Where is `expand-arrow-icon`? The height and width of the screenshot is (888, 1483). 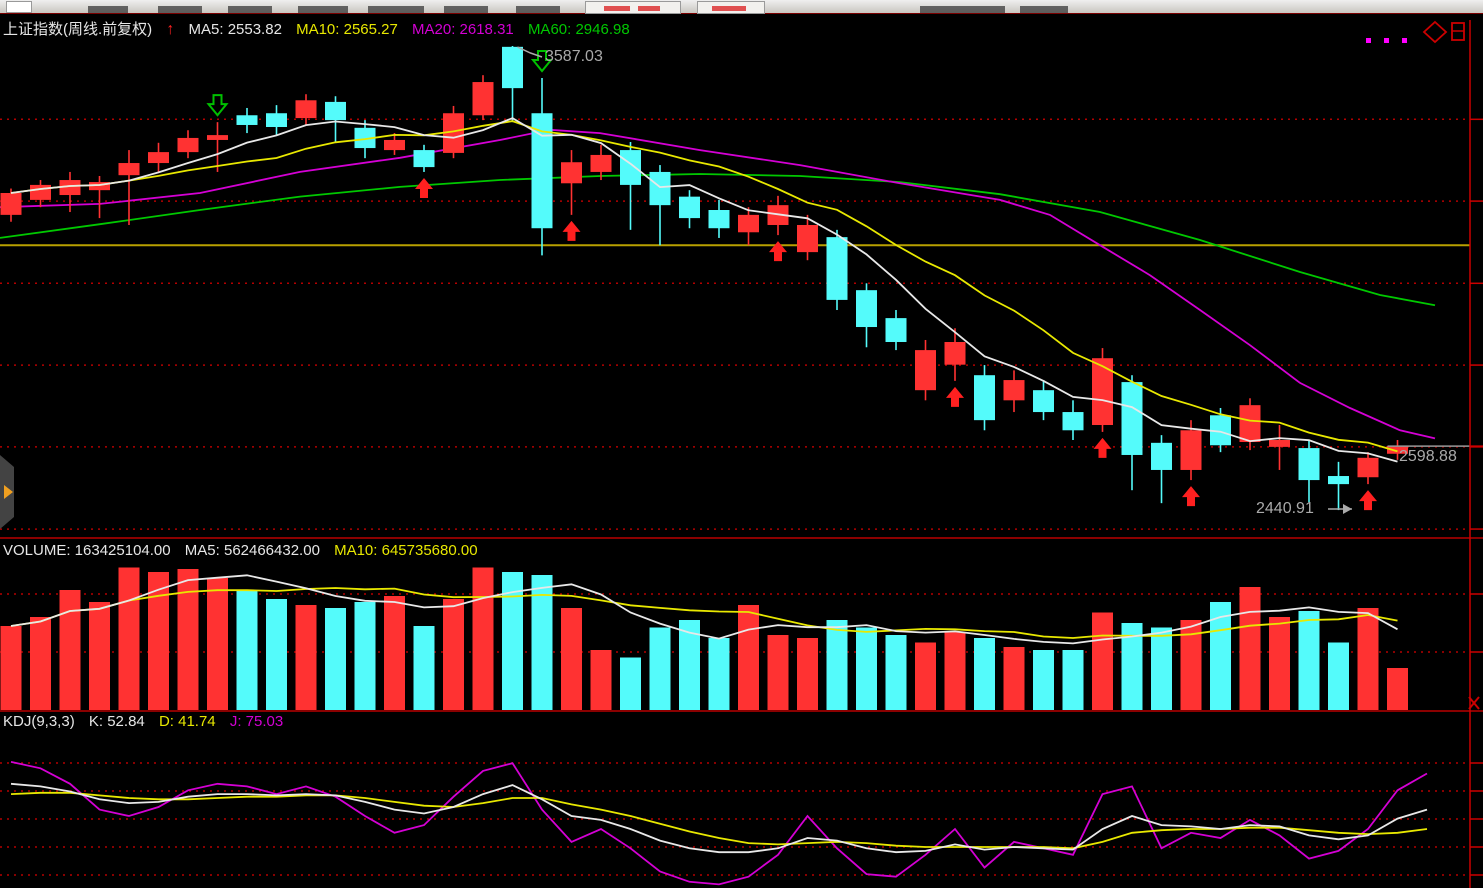
expand-arrow-icon is located at coordinates (8, 492).